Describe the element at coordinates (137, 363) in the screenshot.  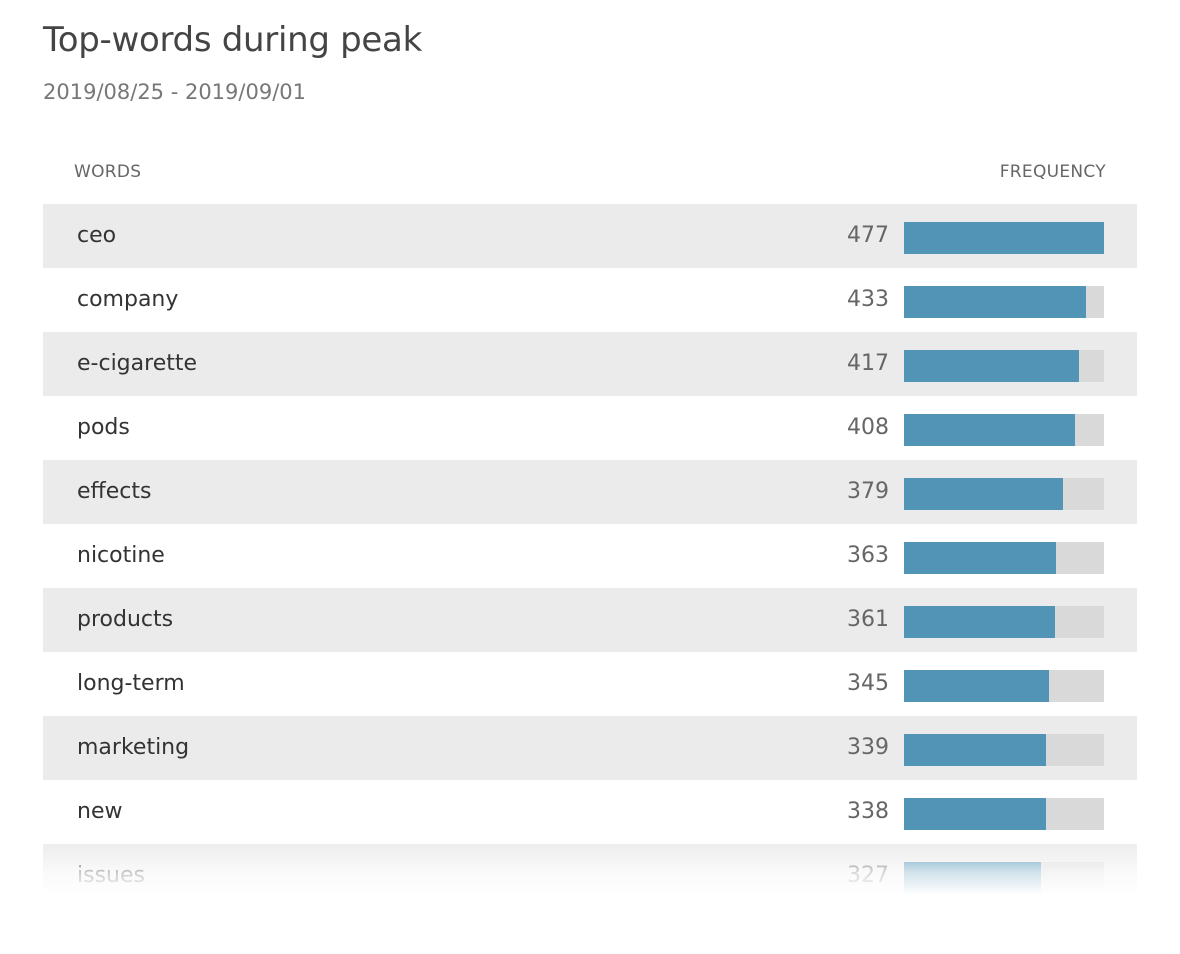
I see `word-label: e-cigarette` at that location.